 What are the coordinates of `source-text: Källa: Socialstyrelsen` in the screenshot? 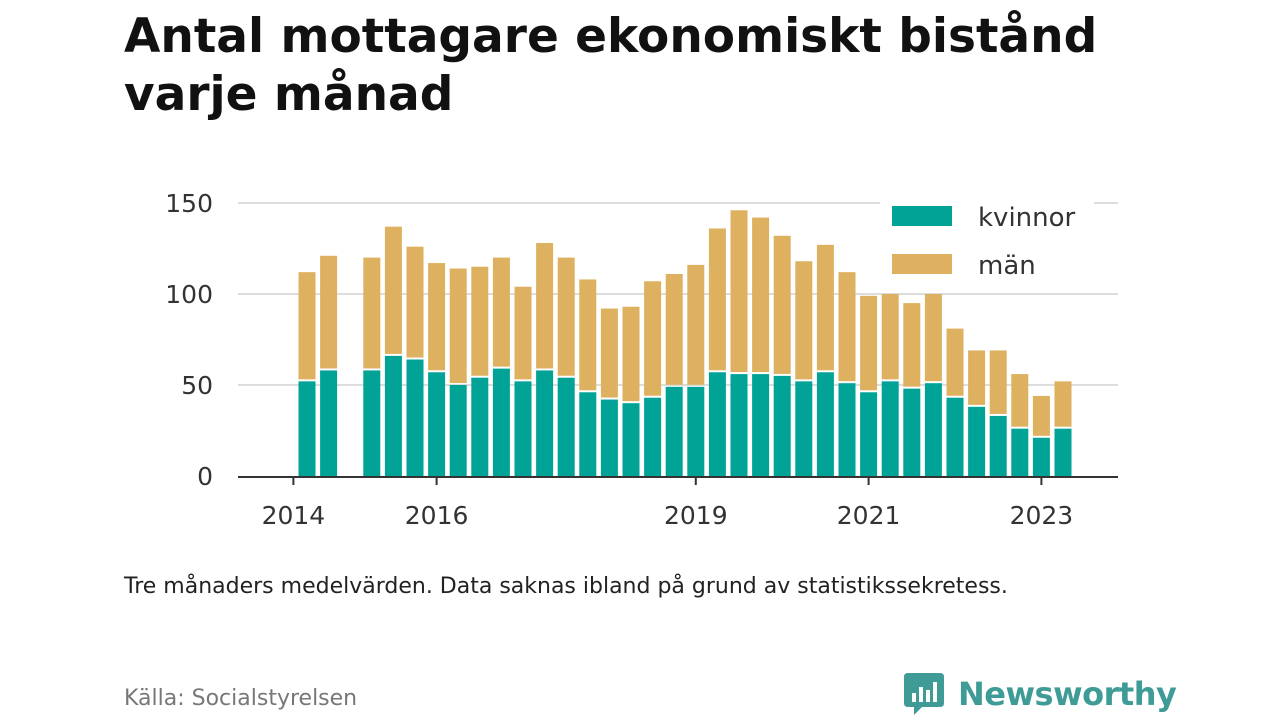 It's located at (241, 698).